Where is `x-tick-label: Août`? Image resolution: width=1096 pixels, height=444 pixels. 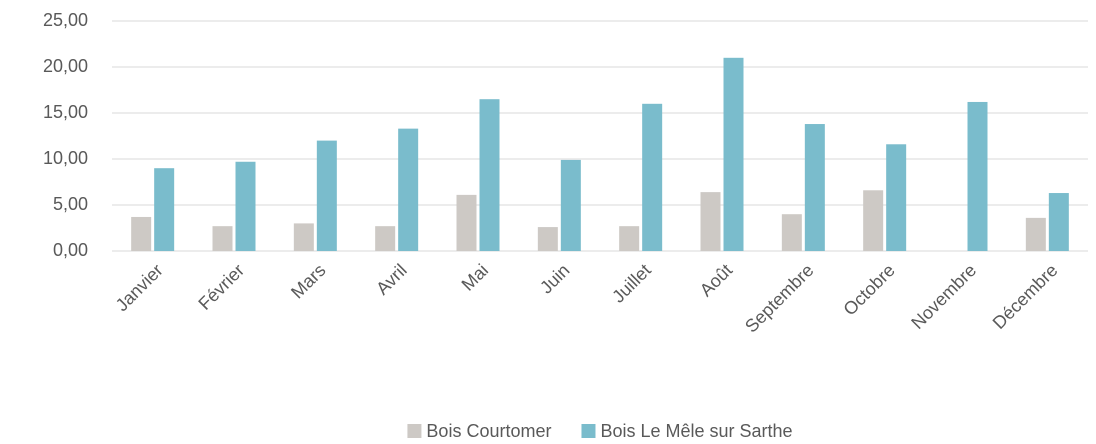 x-tick-label: Août is located at coordinates (716, 280).